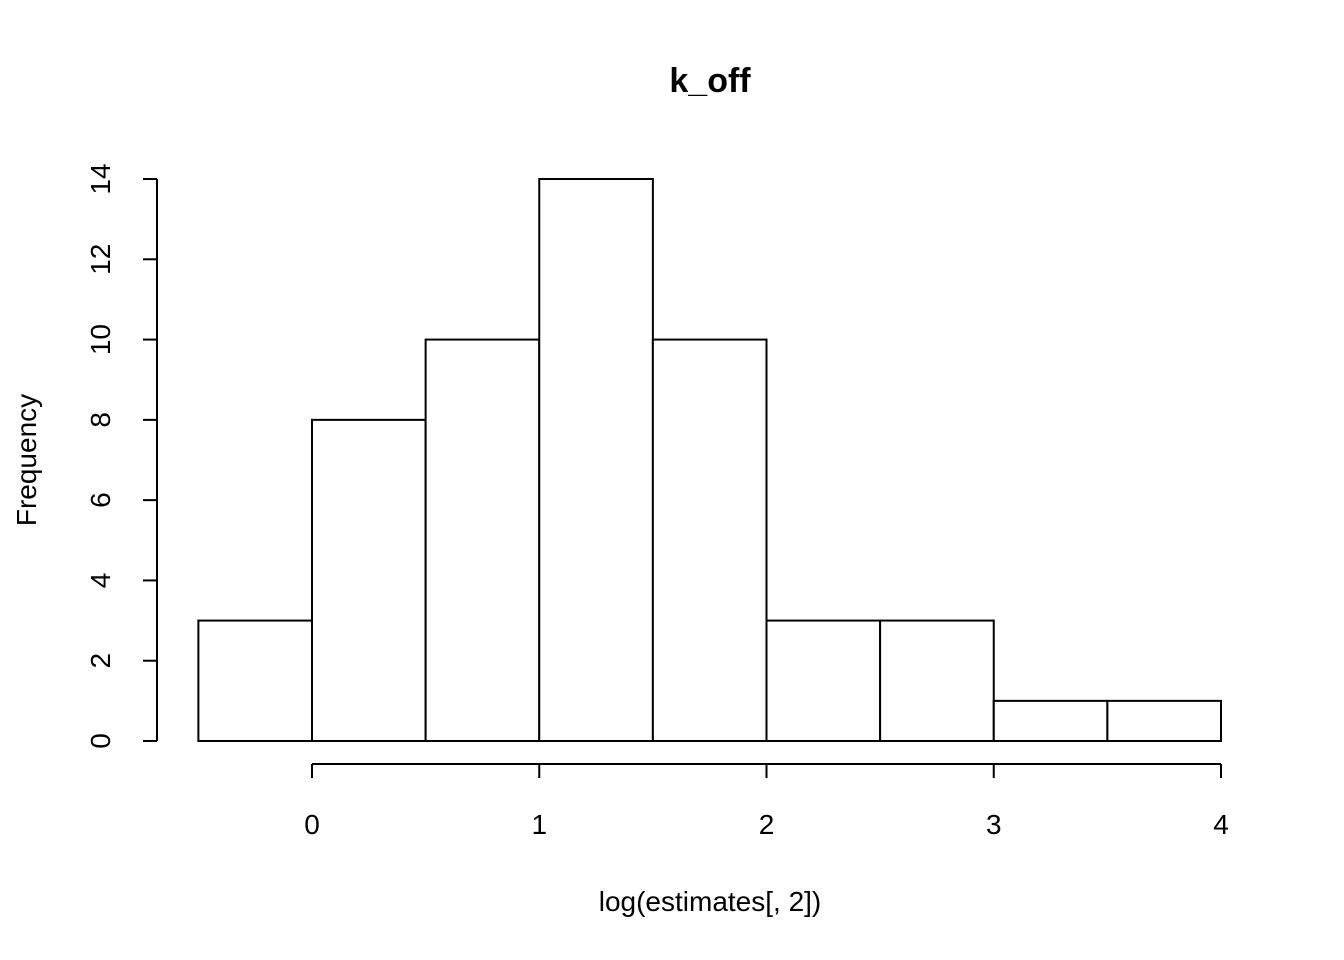 The image size is (1344, 960). What do you see at coordinates (100, 178) in the screenshot?
I see `y-tick-label: 14` at bounding box center [100, 178].